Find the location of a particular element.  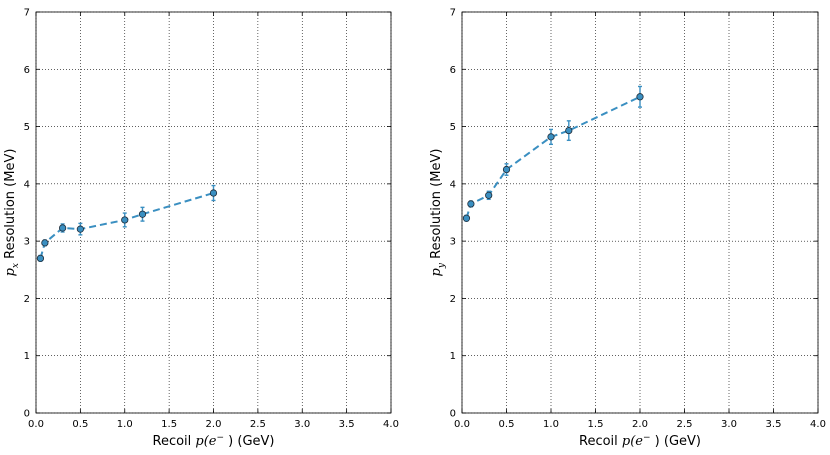

y-axis-label-subscript: x is located at coordinates (16, 265).